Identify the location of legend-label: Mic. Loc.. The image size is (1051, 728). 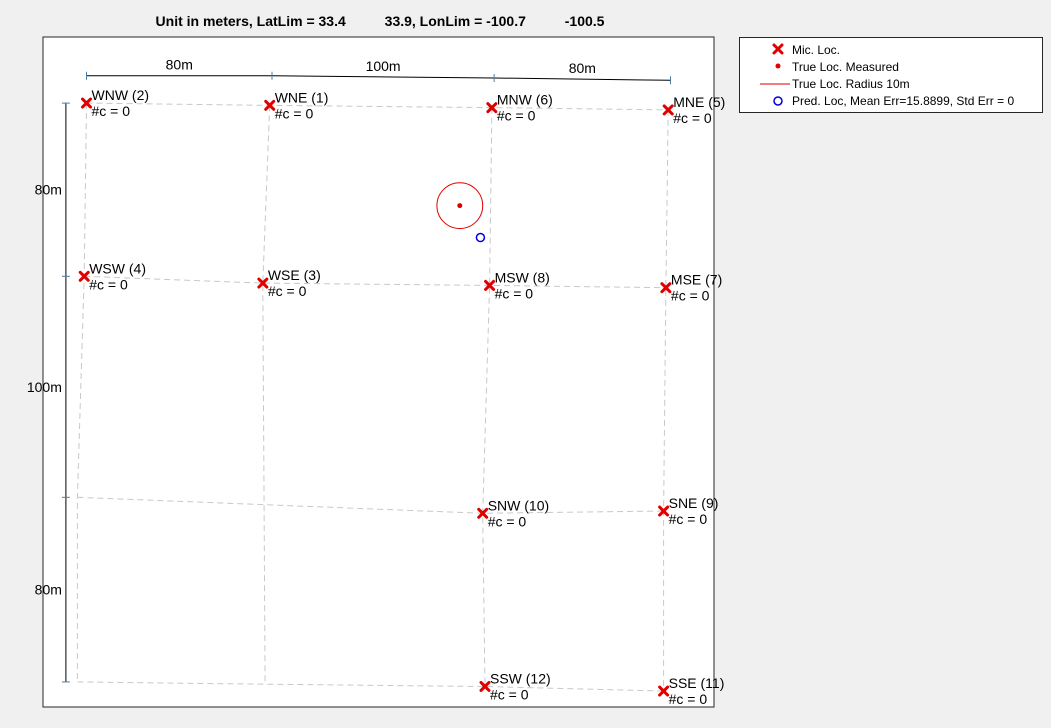
(816, 50).